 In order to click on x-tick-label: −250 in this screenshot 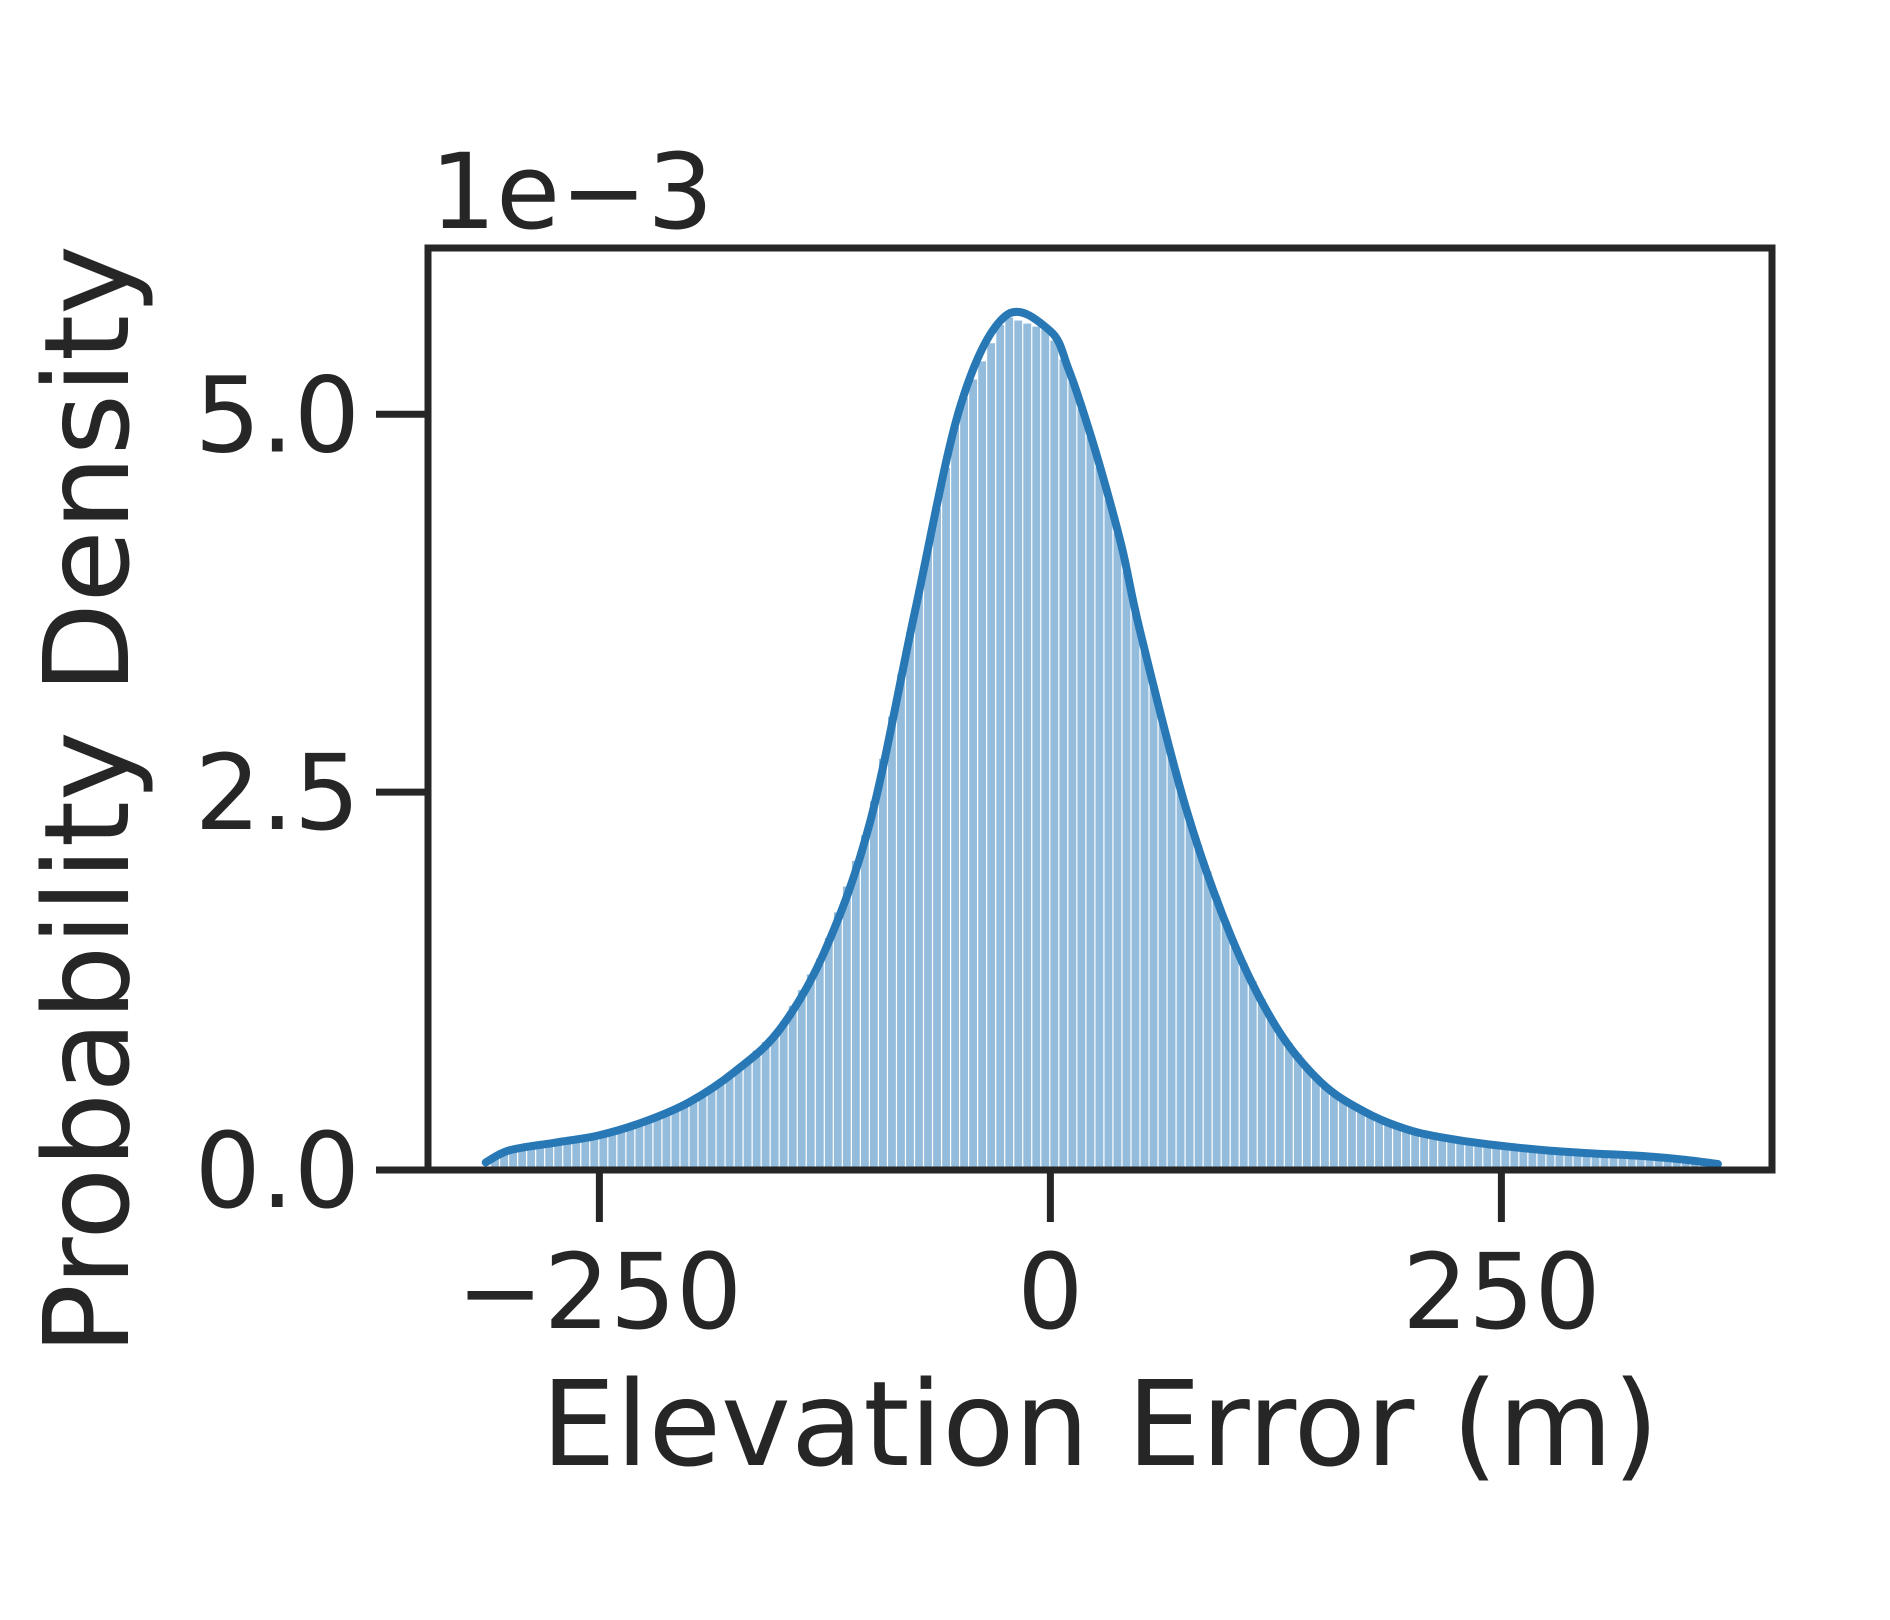, I will do `click(600, 1292)`.